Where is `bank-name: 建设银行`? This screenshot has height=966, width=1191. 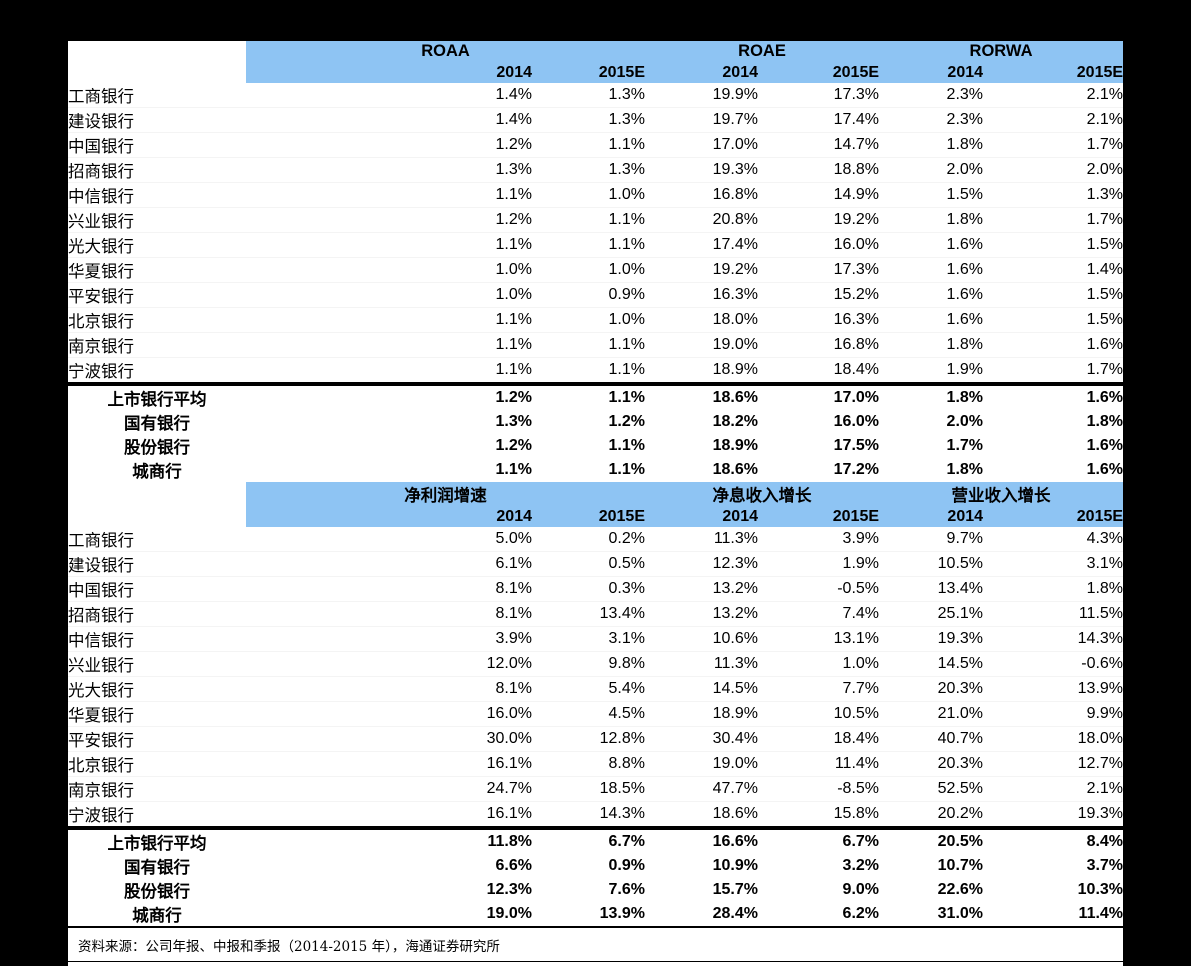
bank-name: 建设银行 is located at coordinates (157, 564).